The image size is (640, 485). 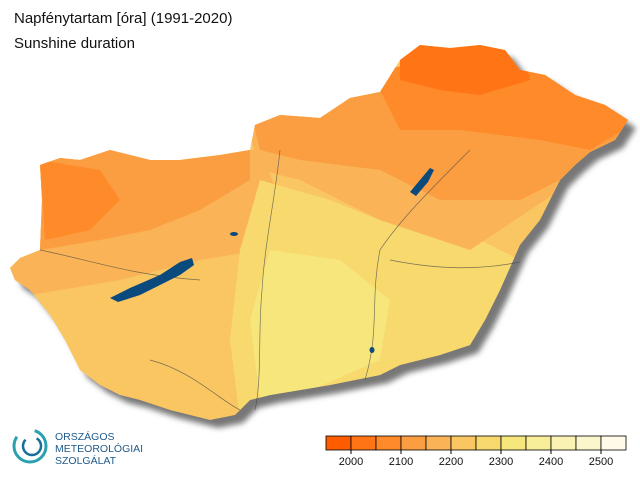 I want to click on legend: 2000 2100 2200 2300 2400 2500, so click(x=476, y=451).